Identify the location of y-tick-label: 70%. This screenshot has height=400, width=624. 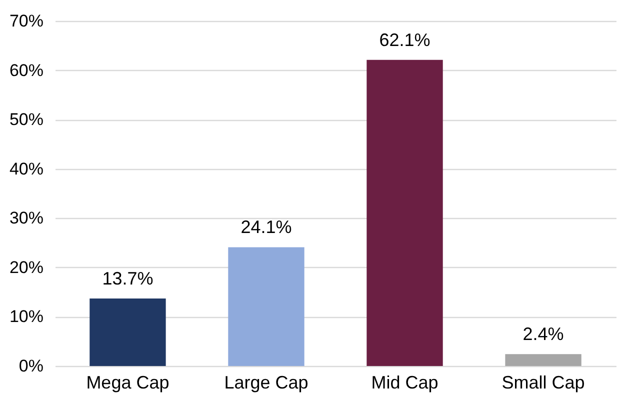
(26, 21).